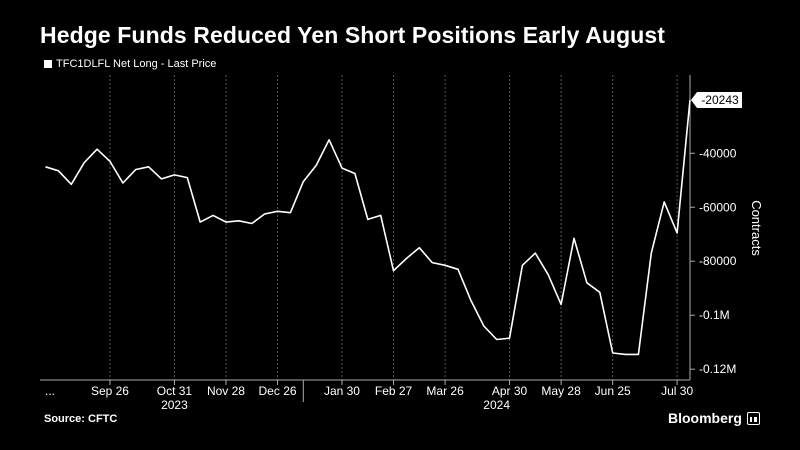 This screenshot has width=800, height=450. Describe the element at coordinates (81, 419) in the screenshot. I see `source-note: Source: CFTC` at that location.